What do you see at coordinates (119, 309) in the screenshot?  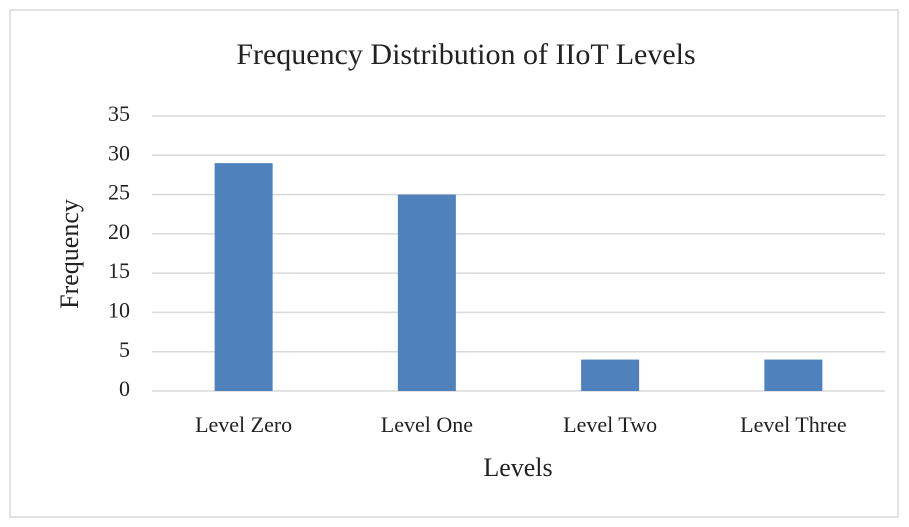 I see `y-tick-label: 10` at bounding box center [119, 309].